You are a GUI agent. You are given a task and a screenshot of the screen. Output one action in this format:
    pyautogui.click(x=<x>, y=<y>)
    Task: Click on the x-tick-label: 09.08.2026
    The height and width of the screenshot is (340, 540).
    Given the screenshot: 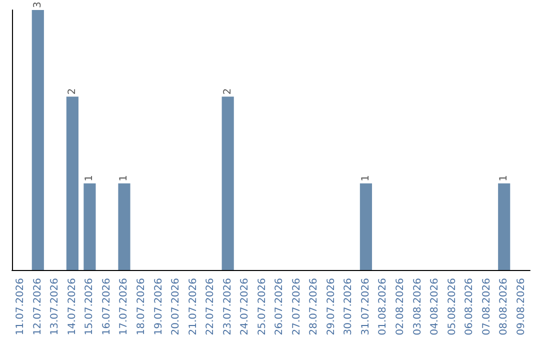 What is the action you would take?
    pyautogui.click(x=521, y=307)
    